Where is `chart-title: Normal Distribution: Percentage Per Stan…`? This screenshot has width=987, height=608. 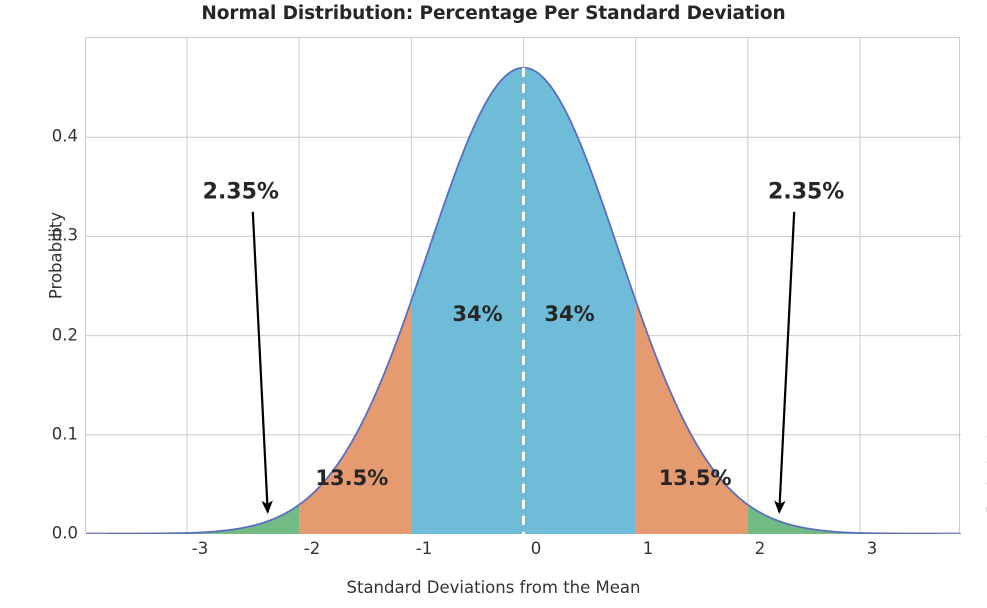
chart-title: Normal Distribution: Percentage Per Stan… is located at coordinates (493, 13).